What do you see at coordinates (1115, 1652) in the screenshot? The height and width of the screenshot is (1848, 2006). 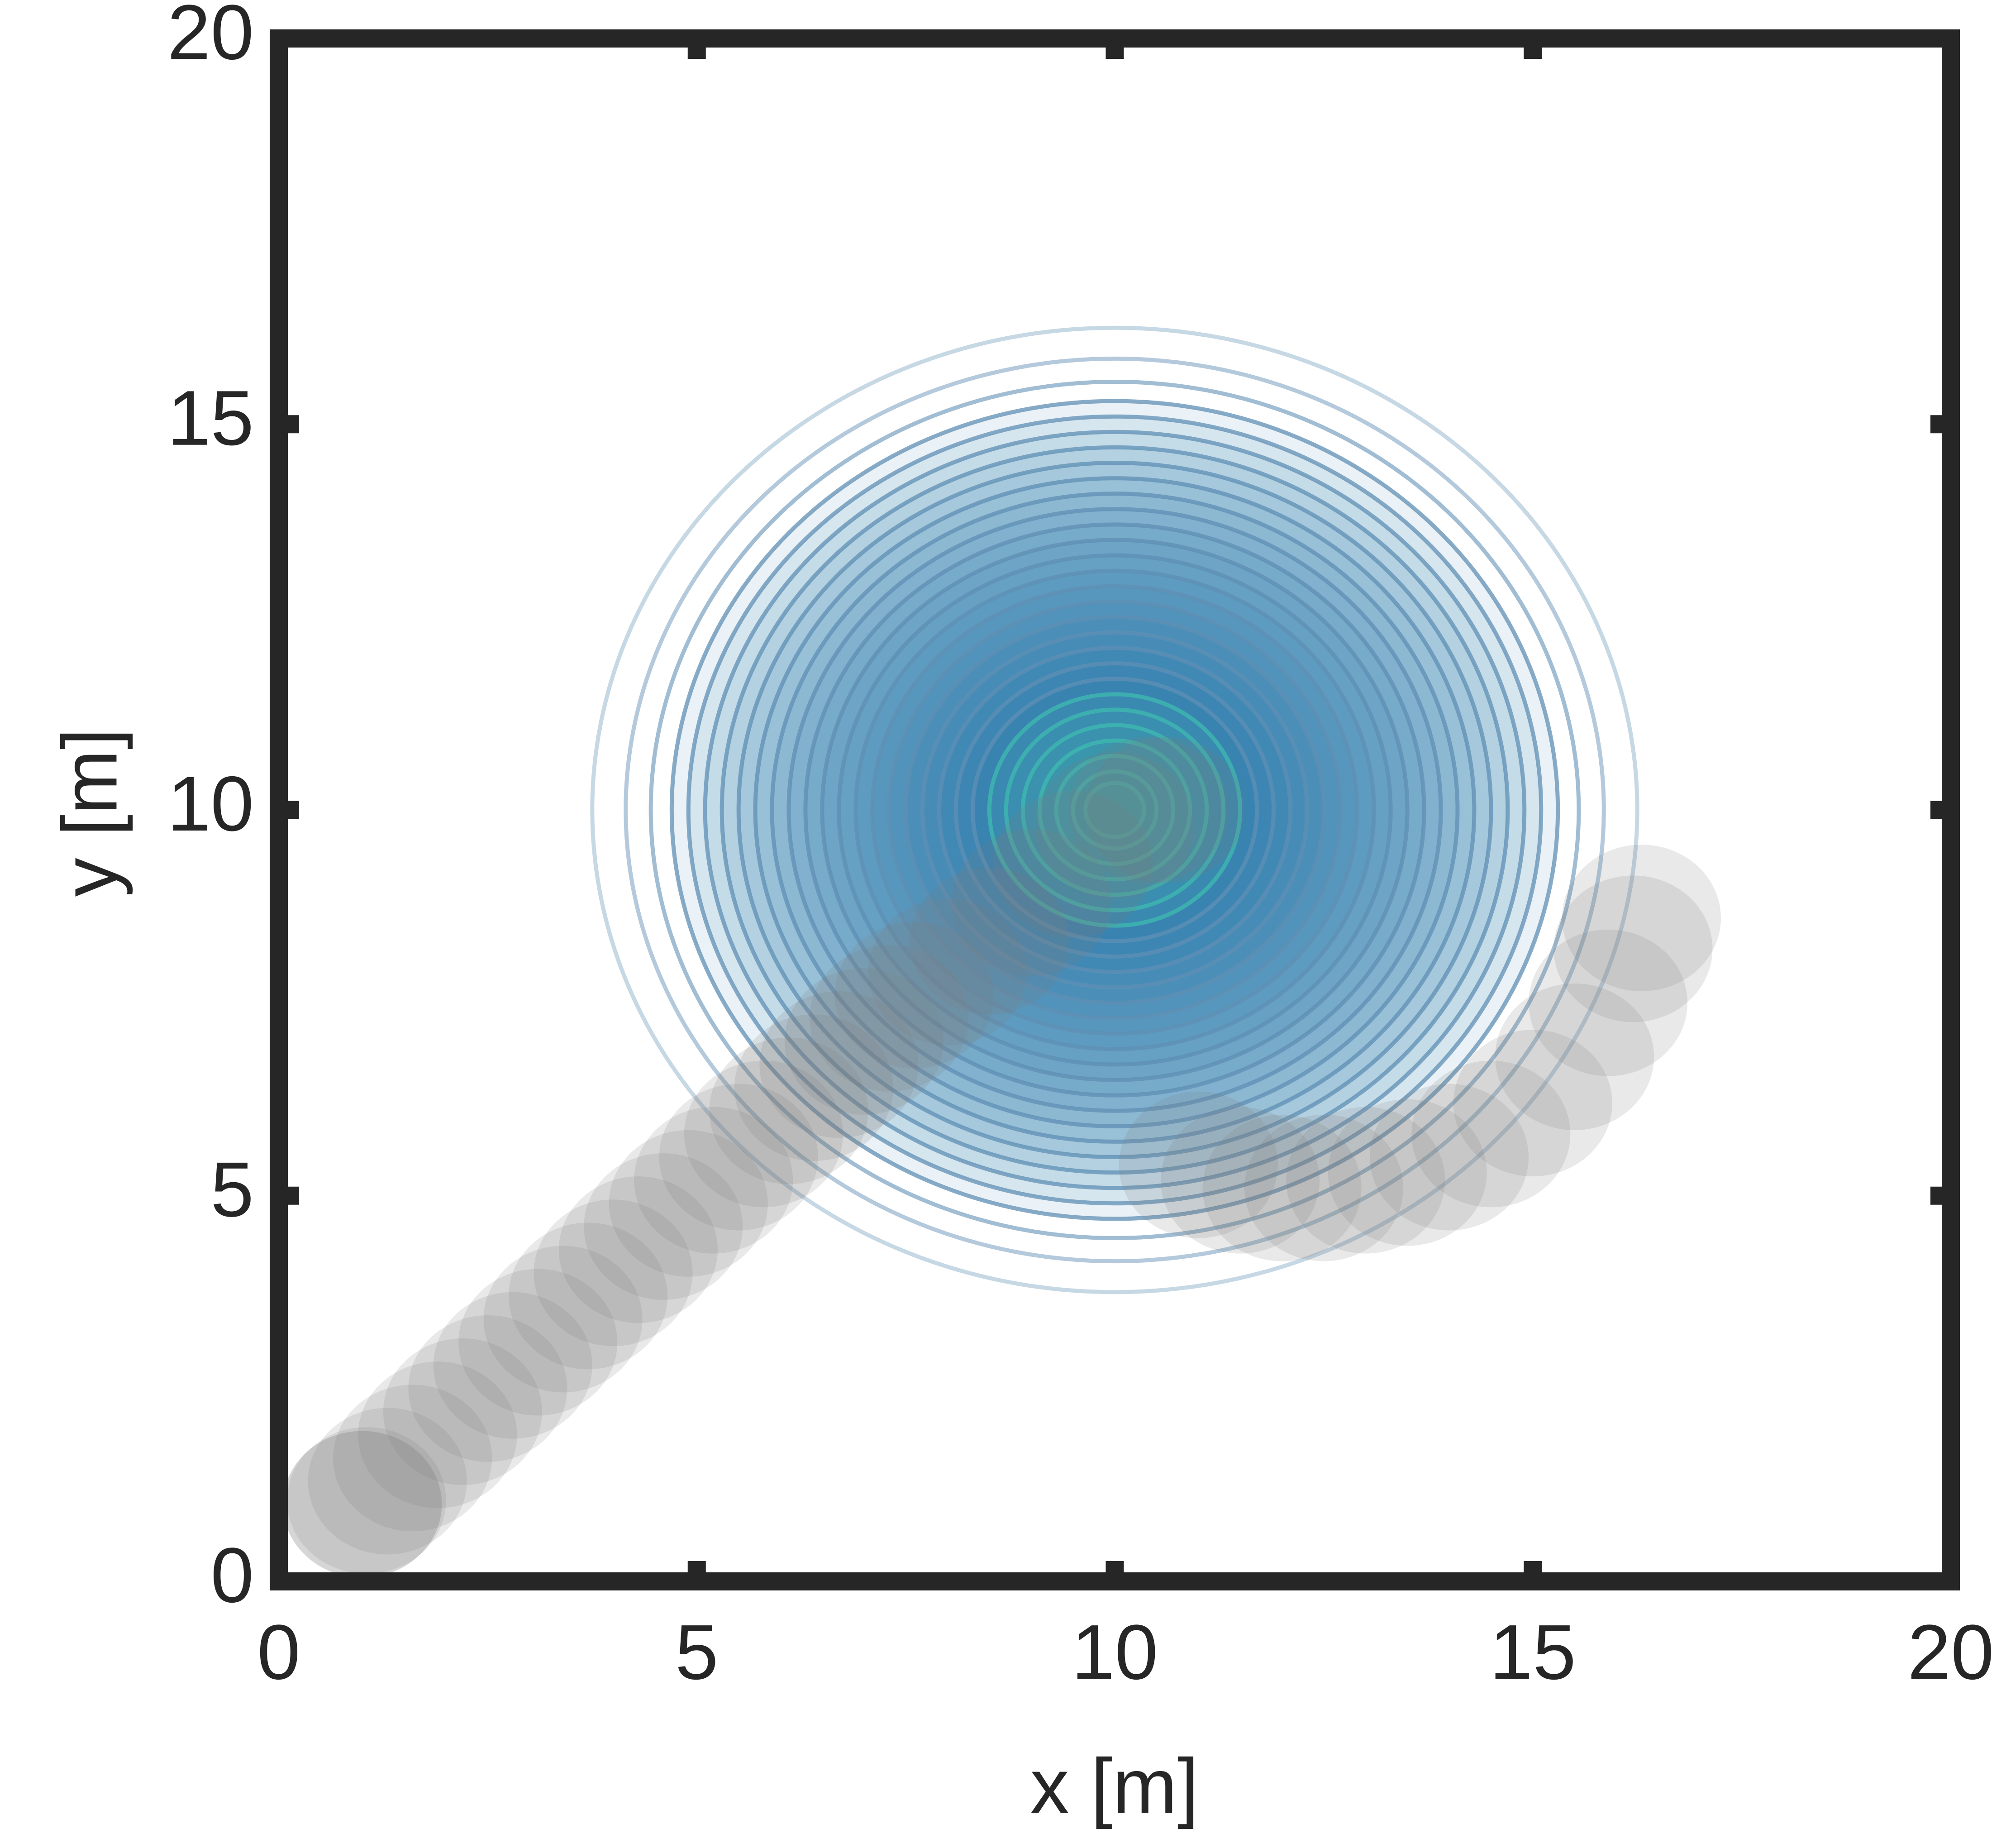 I see `x-tick-label: 10` at bounding box center [1115, 1652].